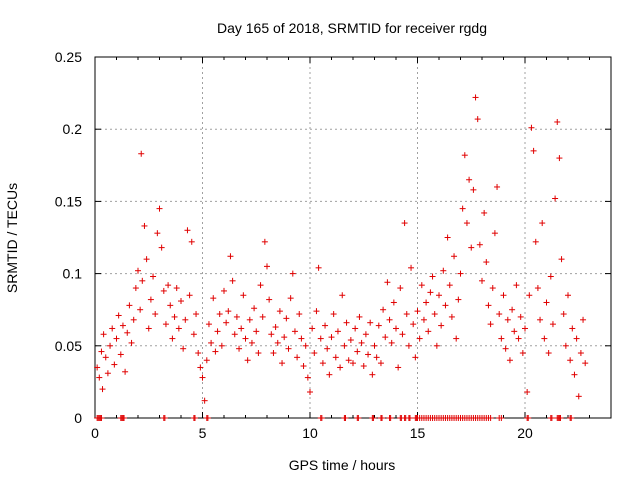 This screenshot has width=640, height=480. Describe the element at coordinates (418, 433) in the screenshot. I see `x-tick-label: 15` at that location.